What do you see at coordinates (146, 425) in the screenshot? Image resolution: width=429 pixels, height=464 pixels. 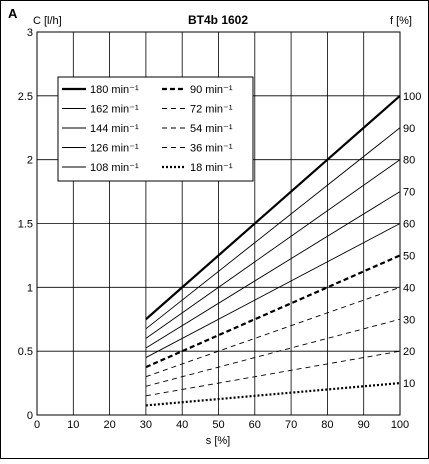 I see `x-tick-label: 30` at bounding box center [146, 425].